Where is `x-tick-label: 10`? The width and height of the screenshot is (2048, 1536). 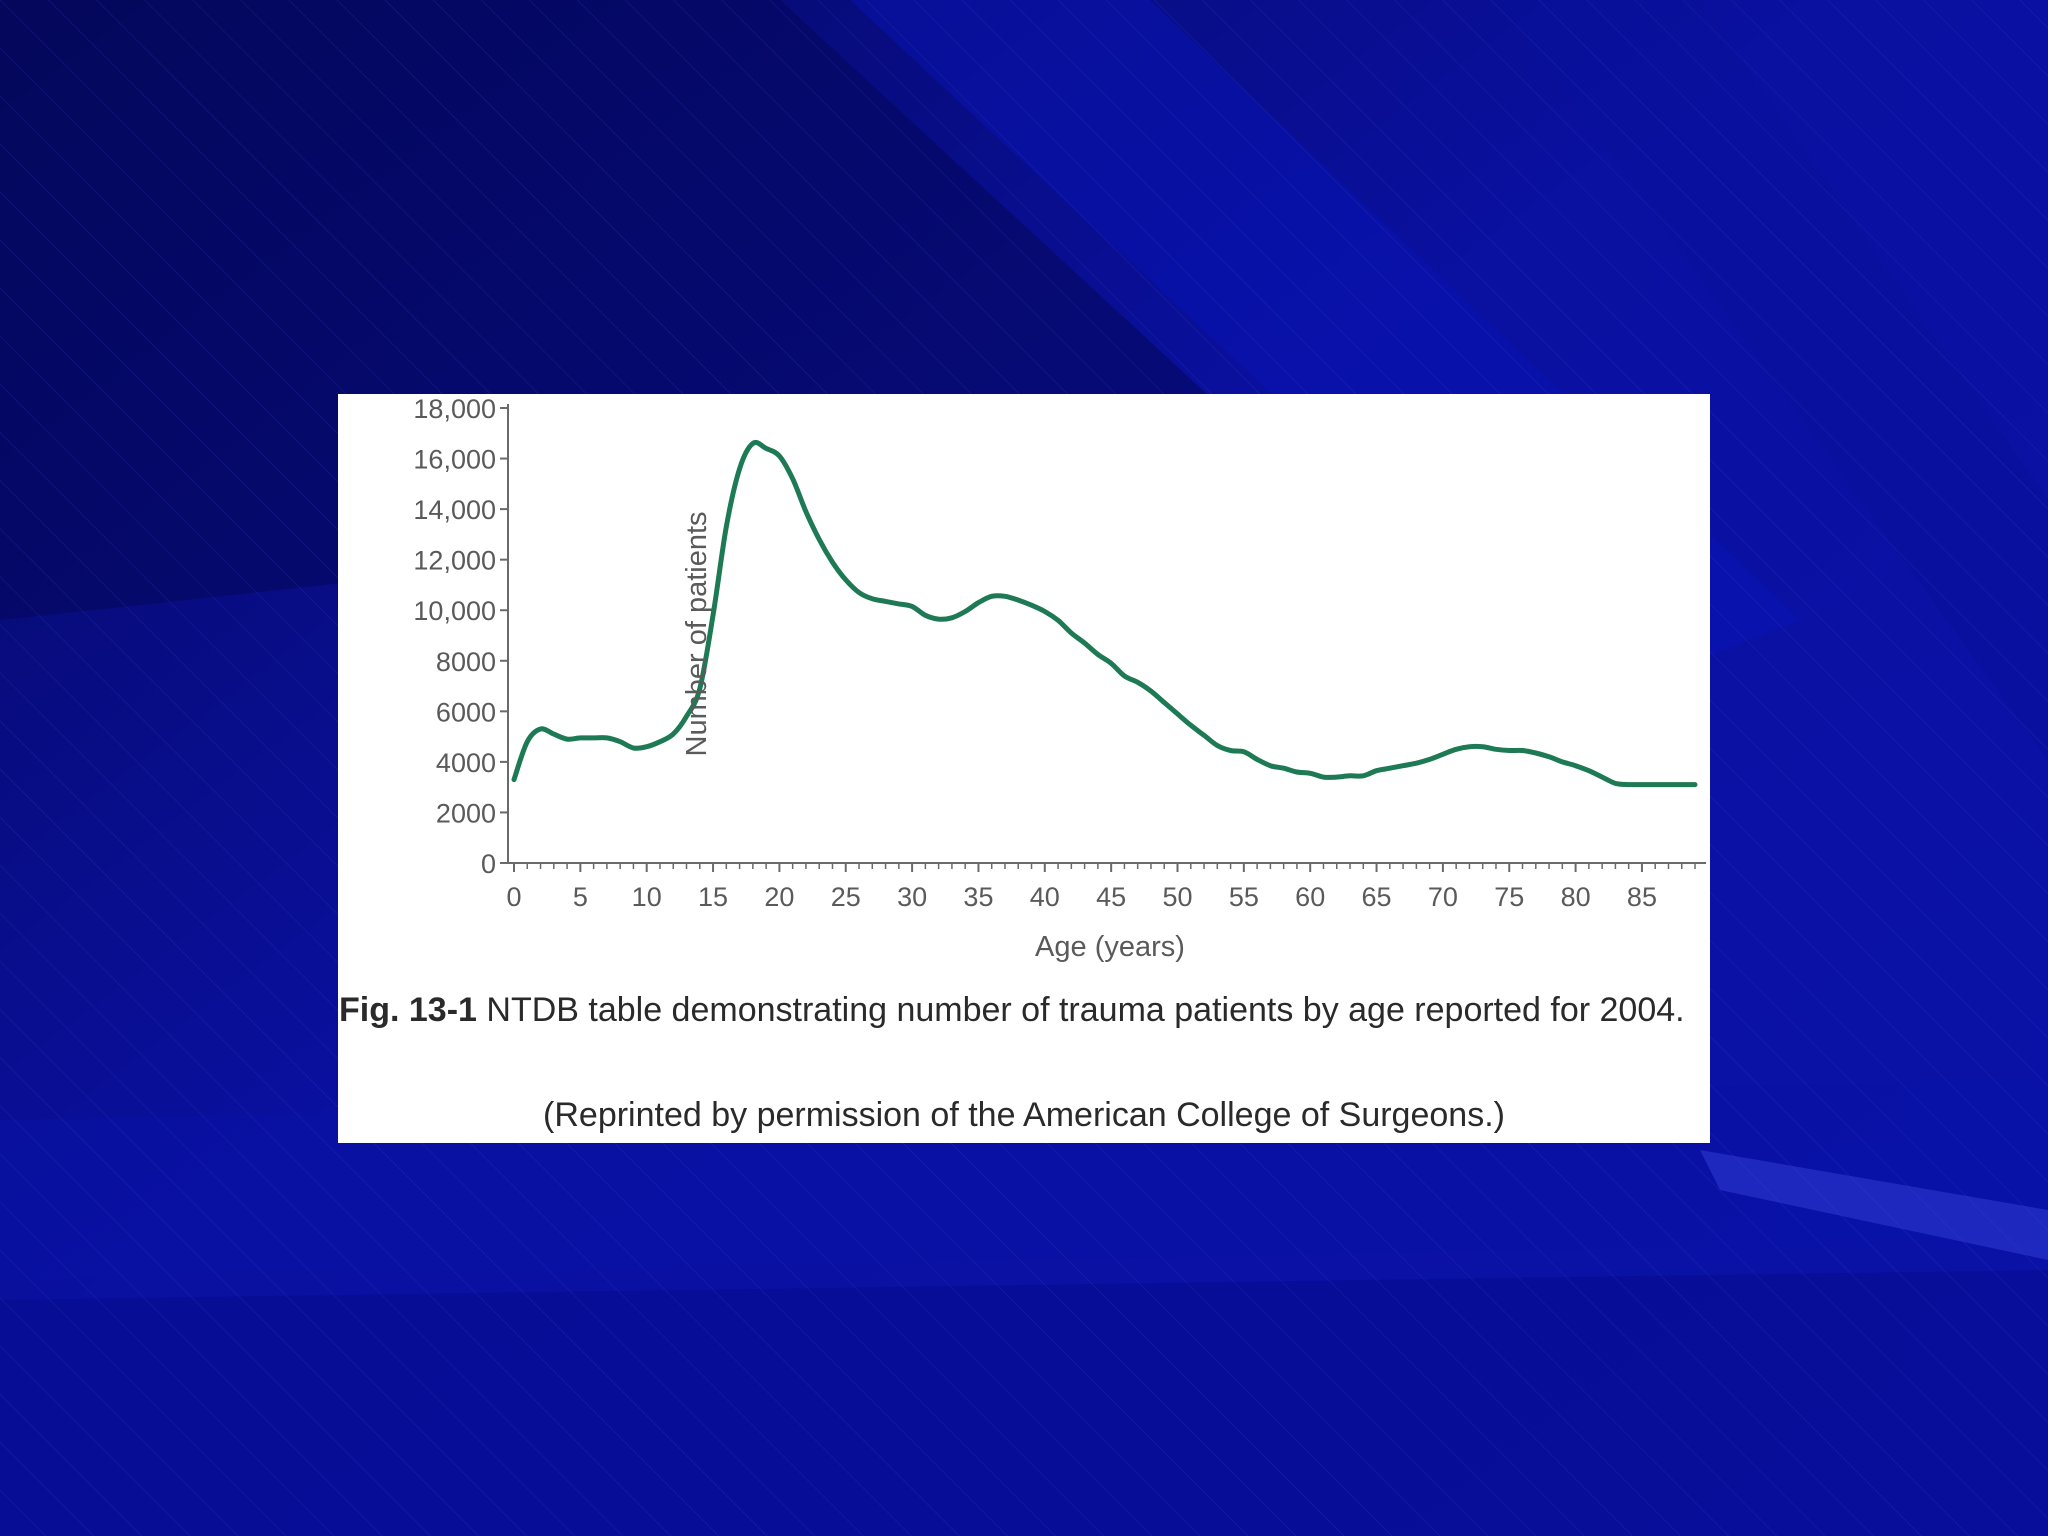
x-tick-label: 10 is located at coordinates (647, 897).